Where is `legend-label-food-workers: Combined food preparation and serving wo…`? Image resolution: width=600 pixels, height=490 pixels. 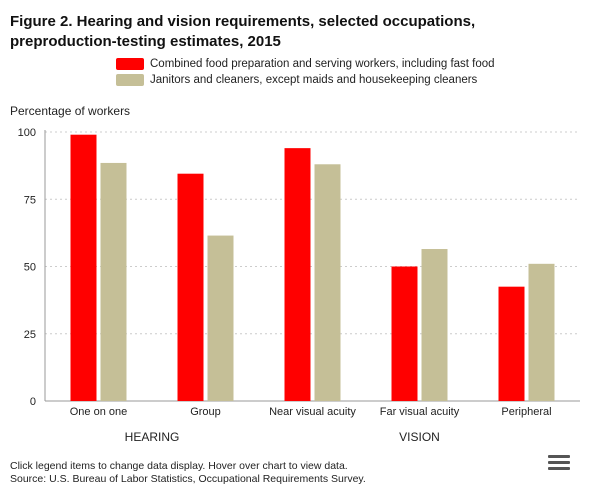
legend-label-food-workers: Combined food preparation and serving wo… is located at coordinates (322, 64).